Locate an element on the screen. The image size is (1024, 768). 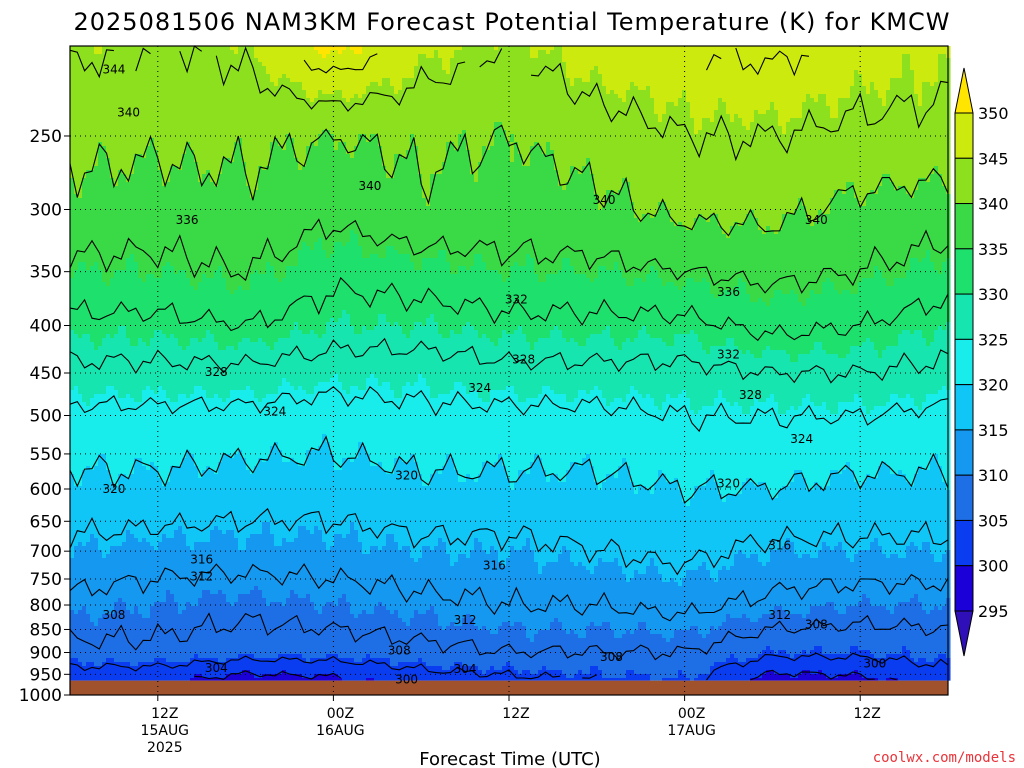
contour-label: 308 is located at coordinates (816, 625).